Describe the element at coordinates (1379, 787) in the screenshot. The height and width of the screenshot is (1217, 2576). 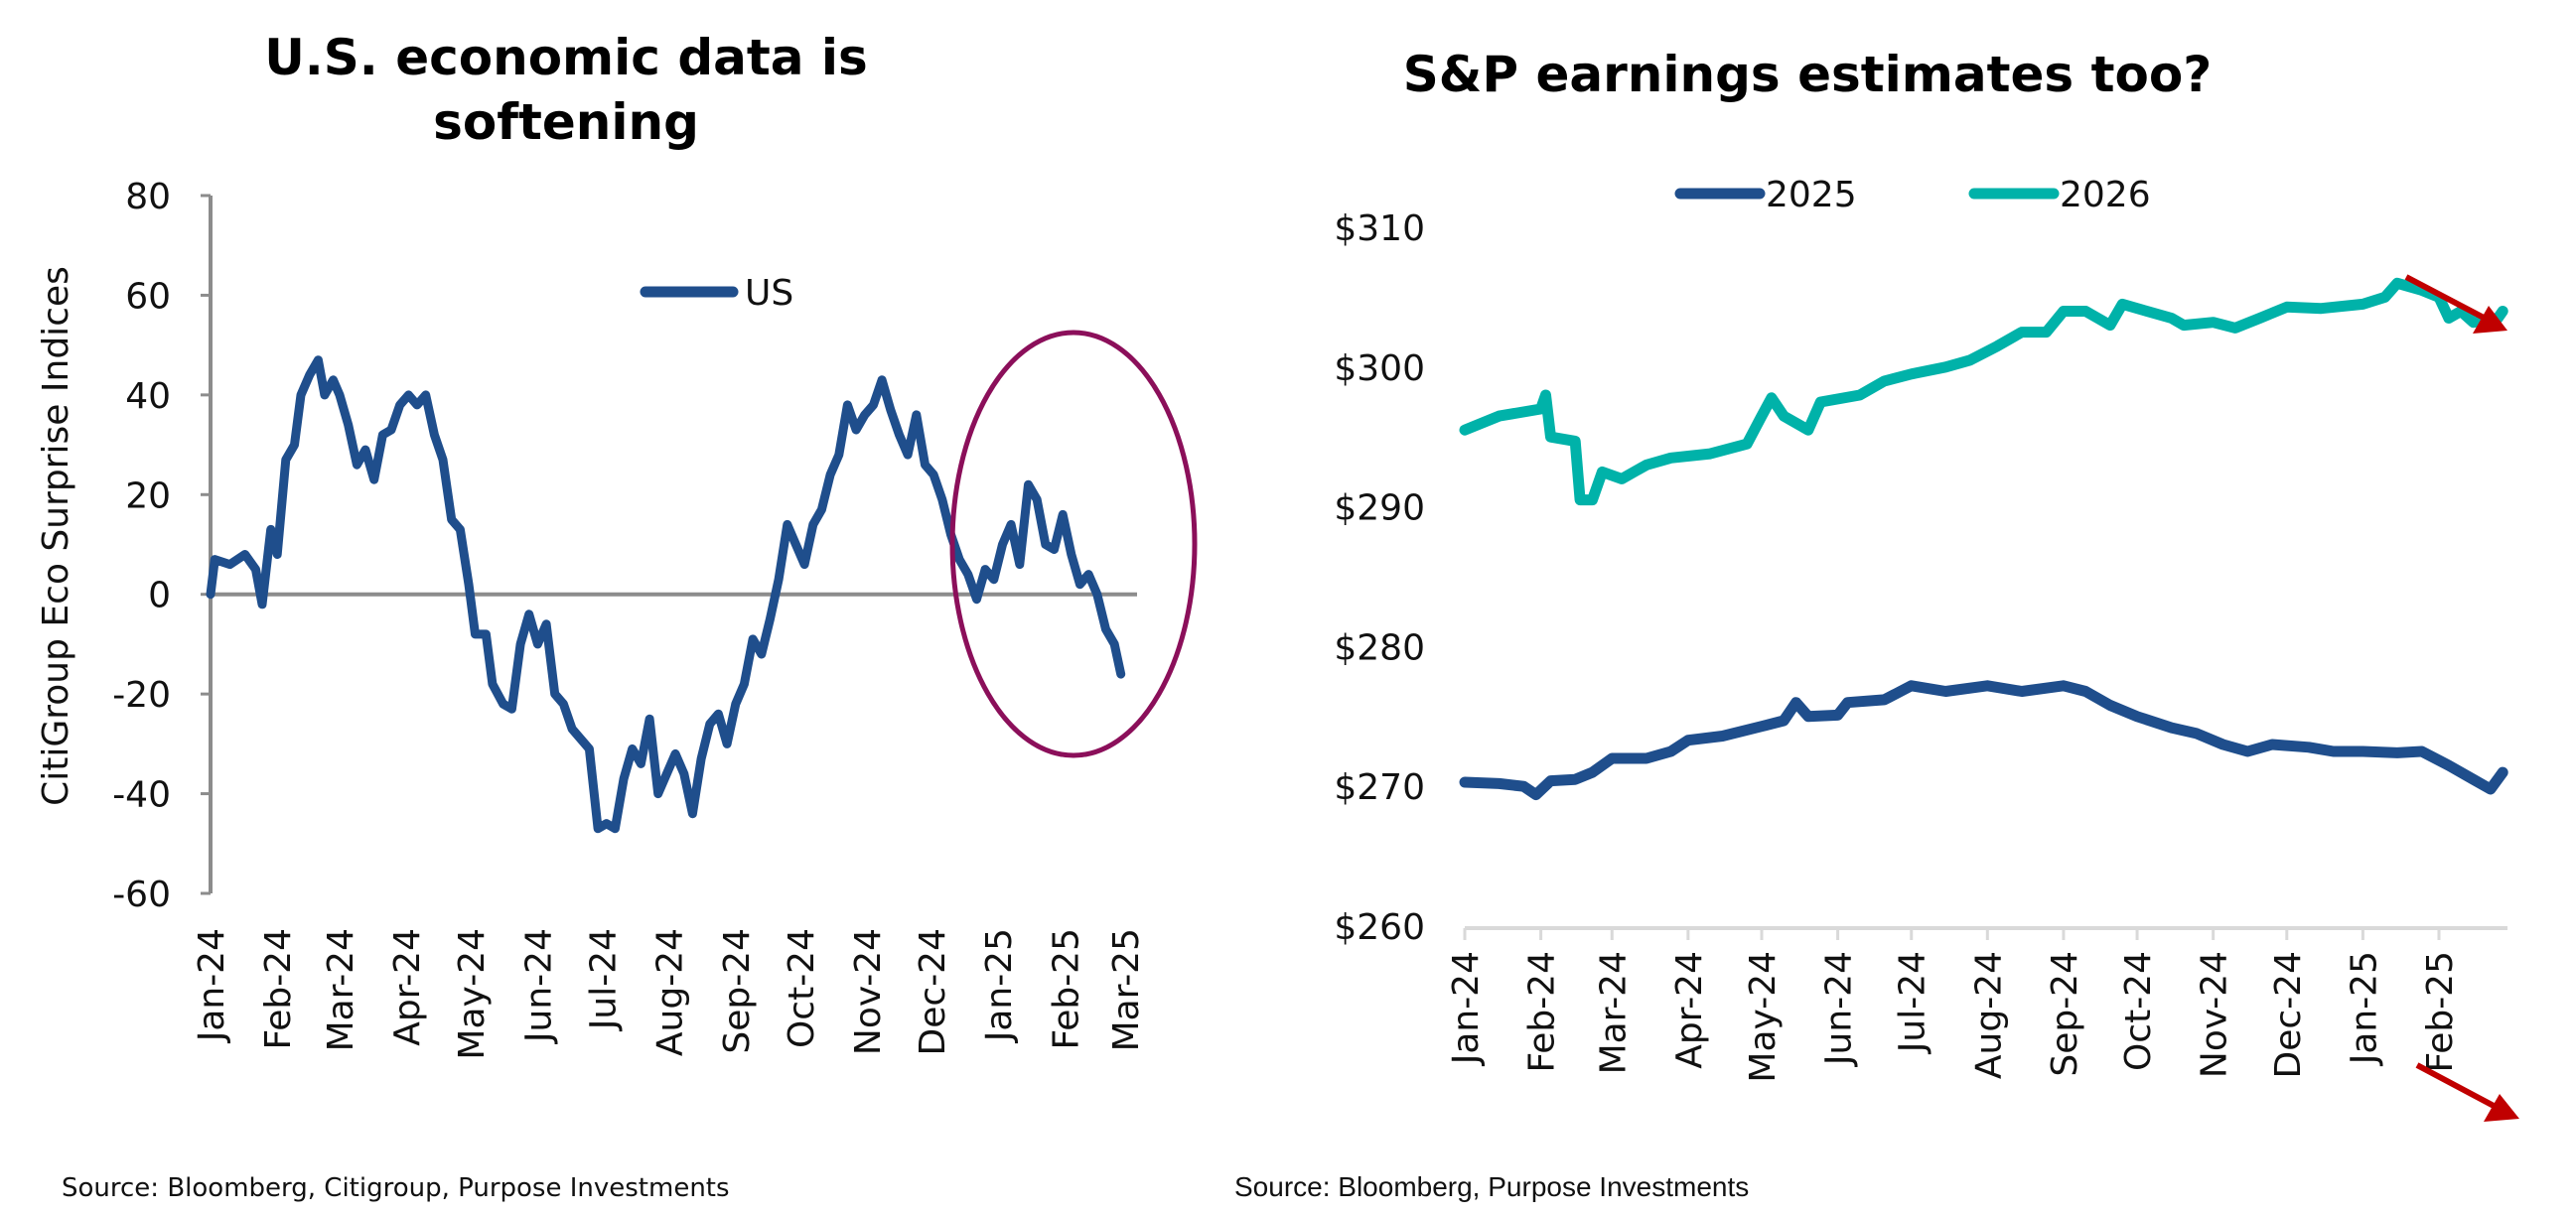
I see `y-tick-label: $270` at that location.